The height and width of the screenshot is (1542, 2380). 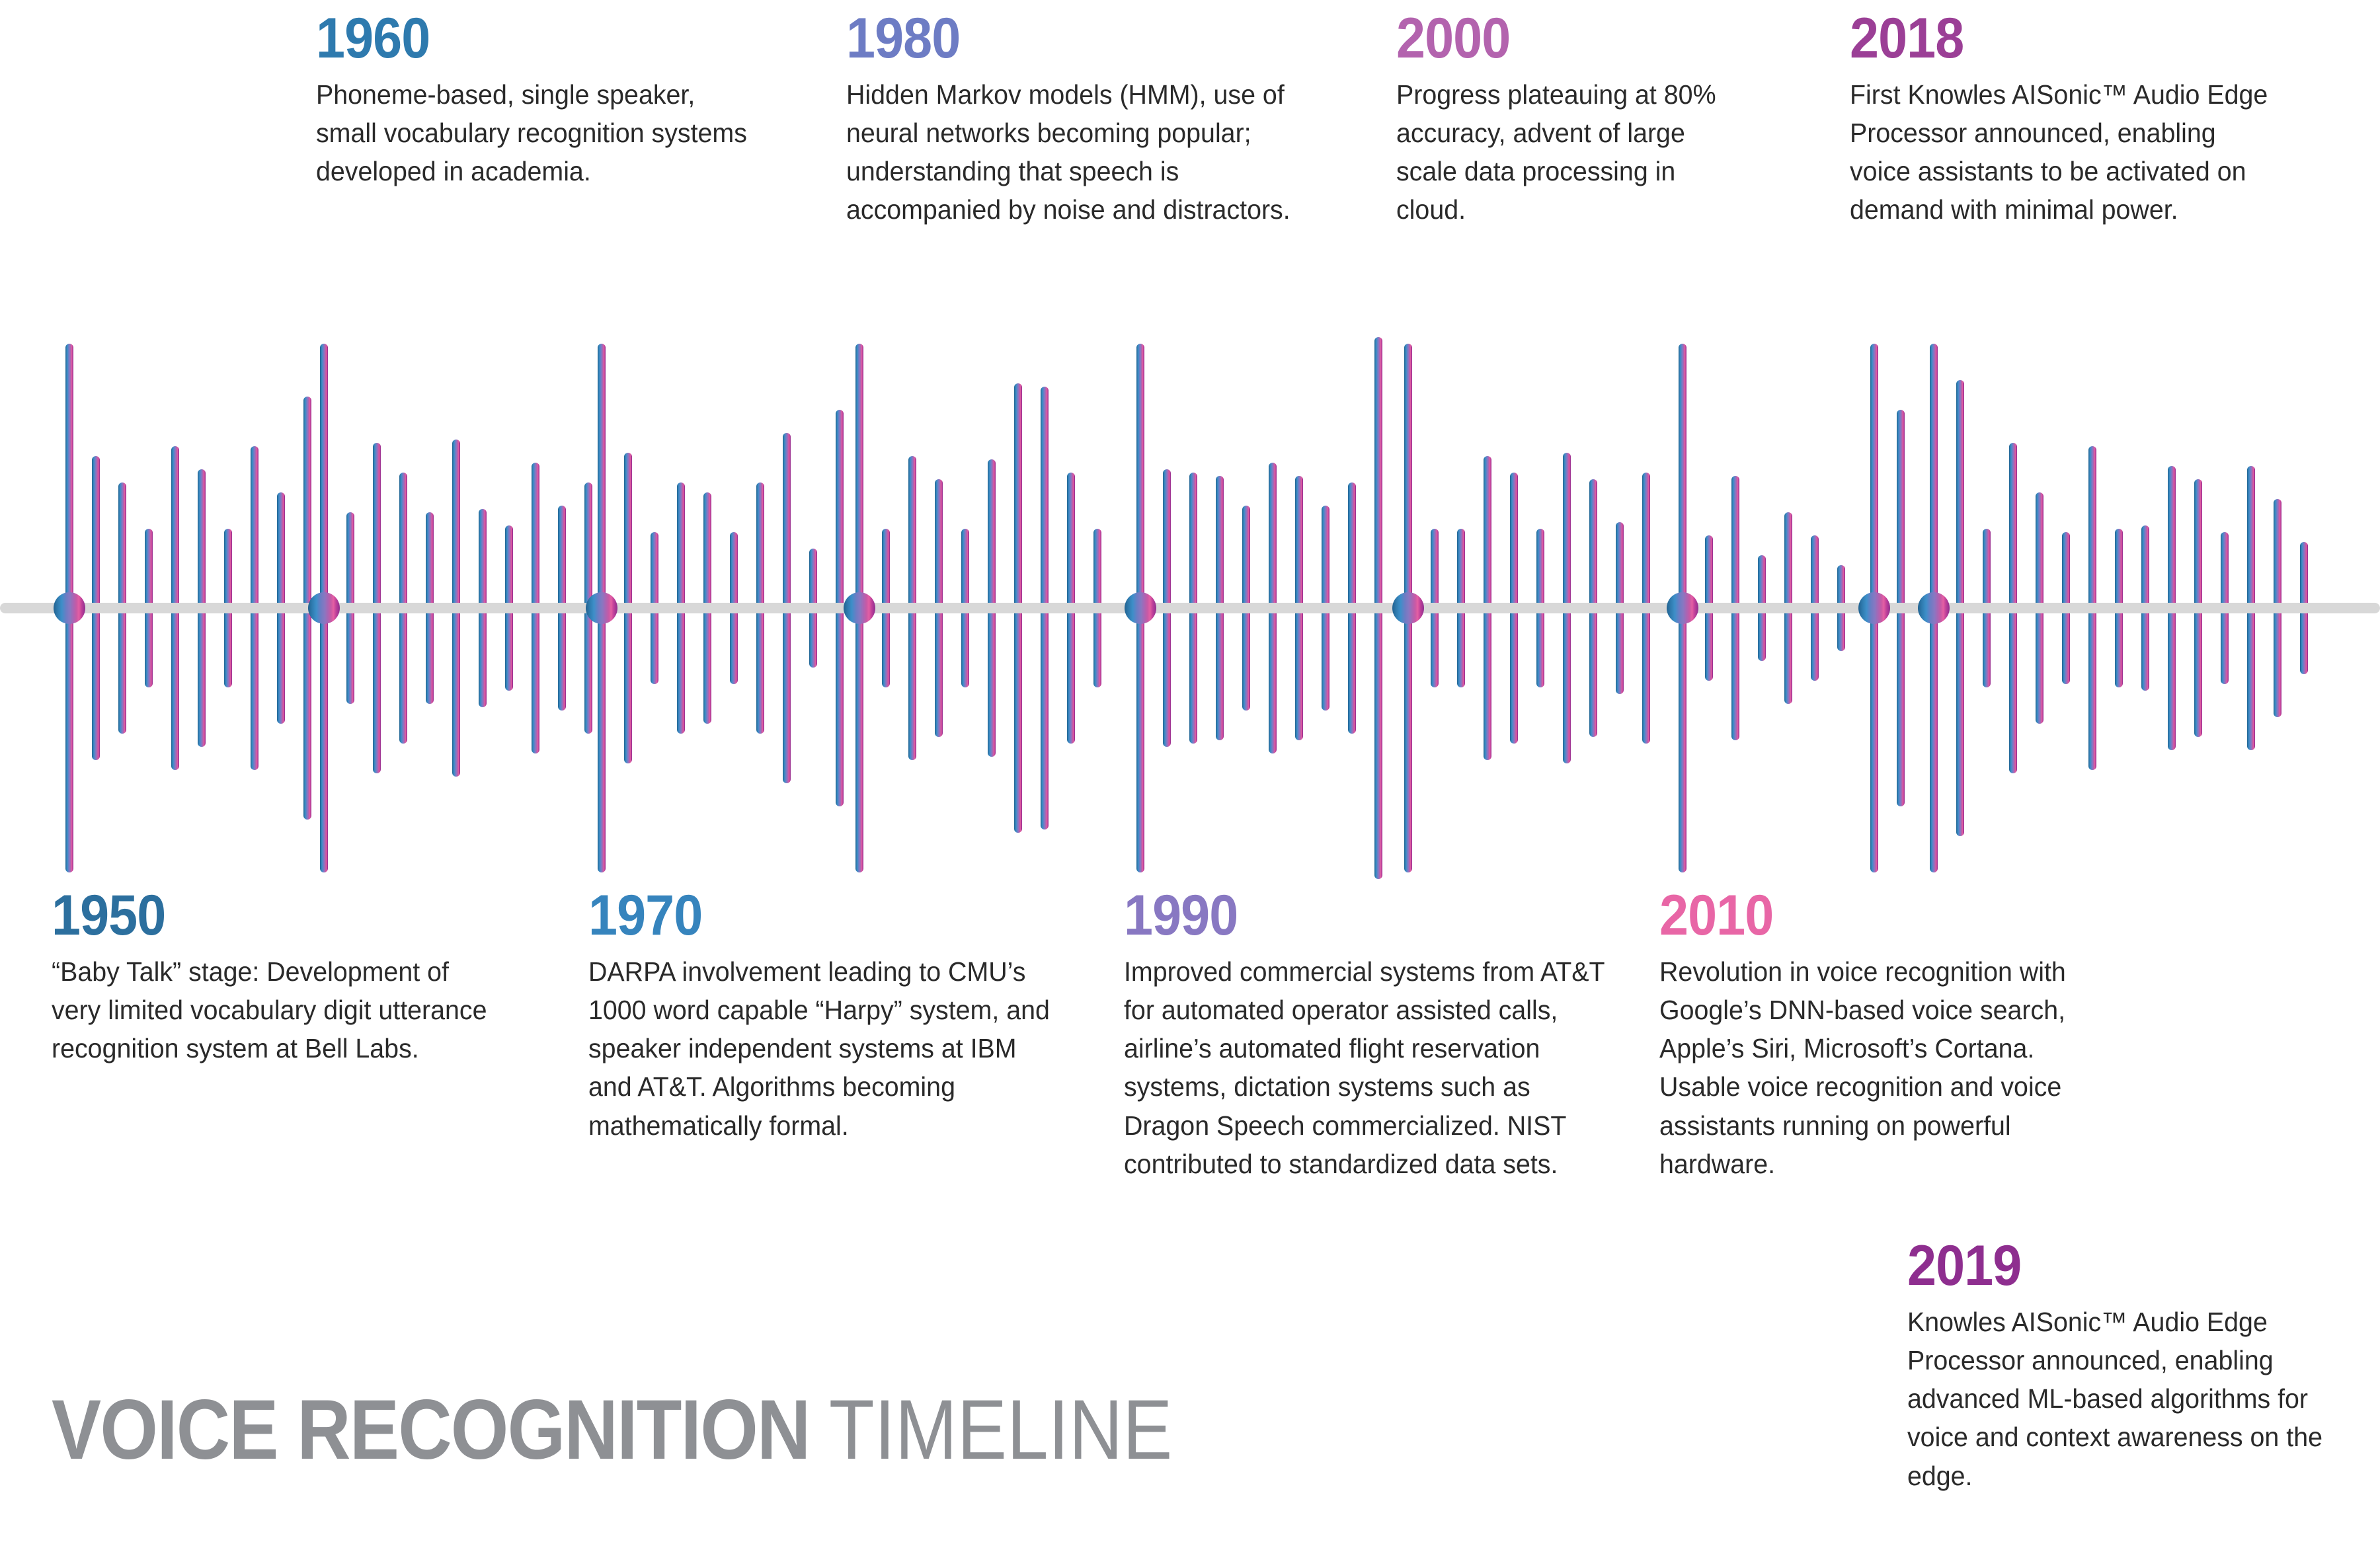 What do you see at coordinates (991, 1430) in the screenshot?
I see `page-title-light: TIMELINE` at bounding box center [991, 1430].